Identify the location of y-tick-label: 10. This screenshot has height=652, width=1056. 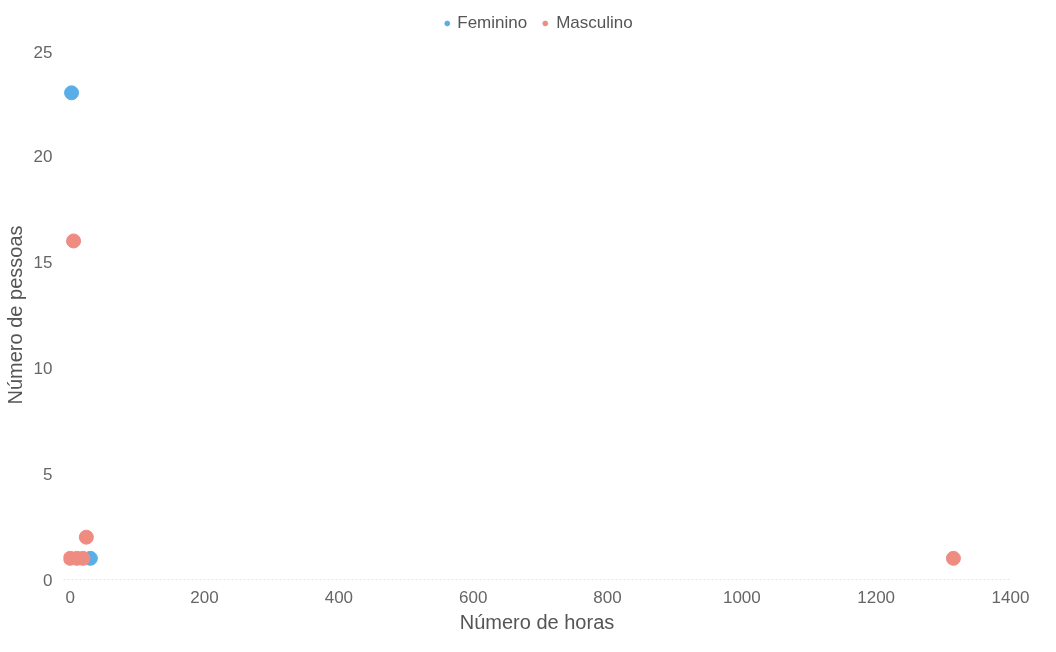
(43, 368).